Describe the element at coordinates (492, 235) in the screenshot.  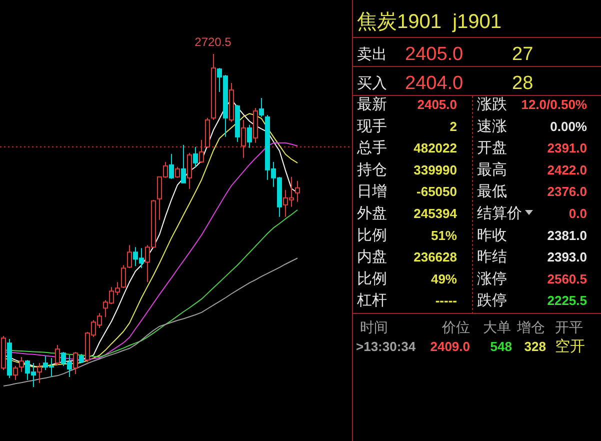
I see `text: 昨收` at that location.